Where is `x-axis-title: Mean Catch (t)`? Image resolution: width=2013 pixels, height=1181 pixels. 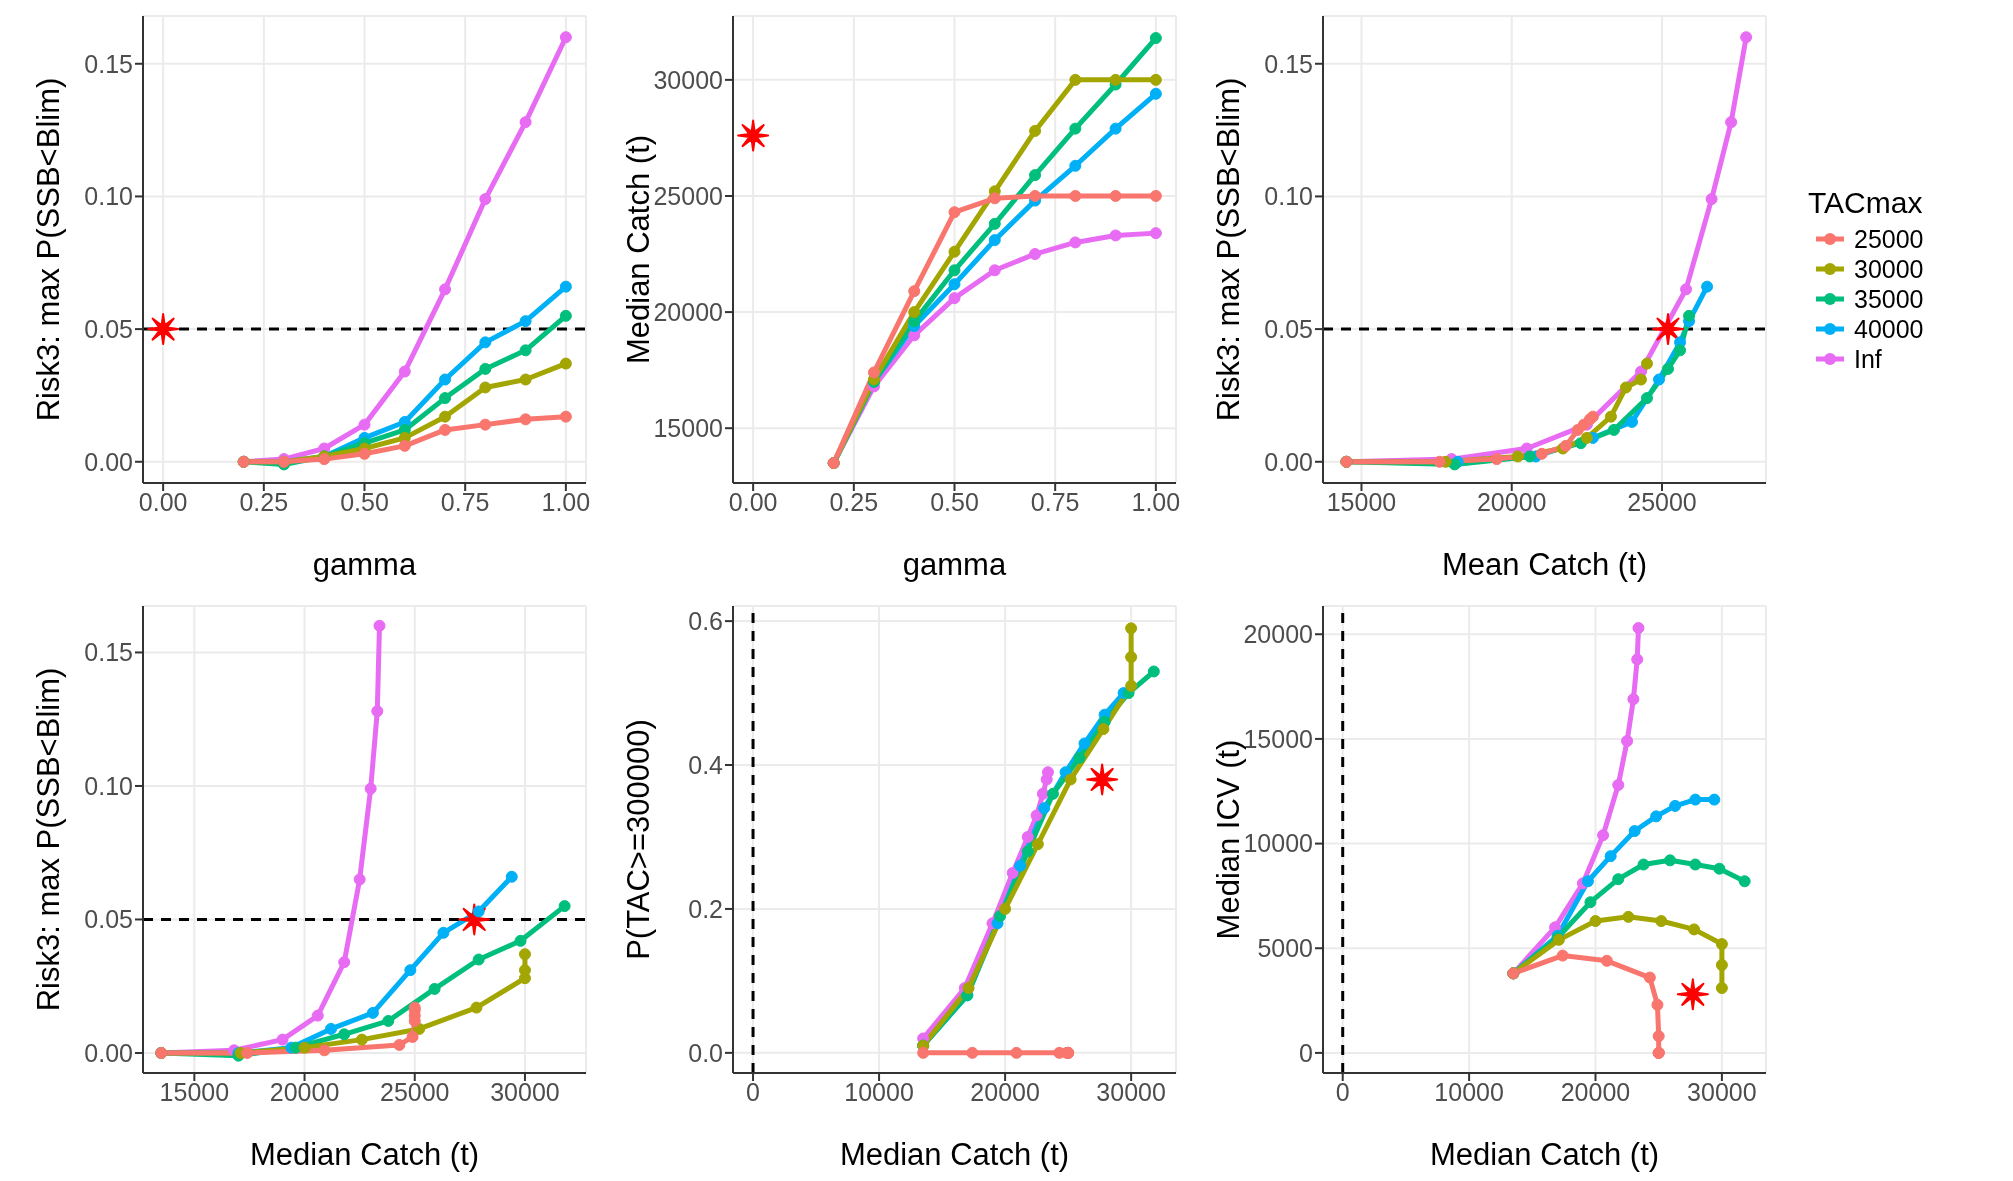
x-axis-title: Mean Catch (t) is located at coordinates (1544, 564).